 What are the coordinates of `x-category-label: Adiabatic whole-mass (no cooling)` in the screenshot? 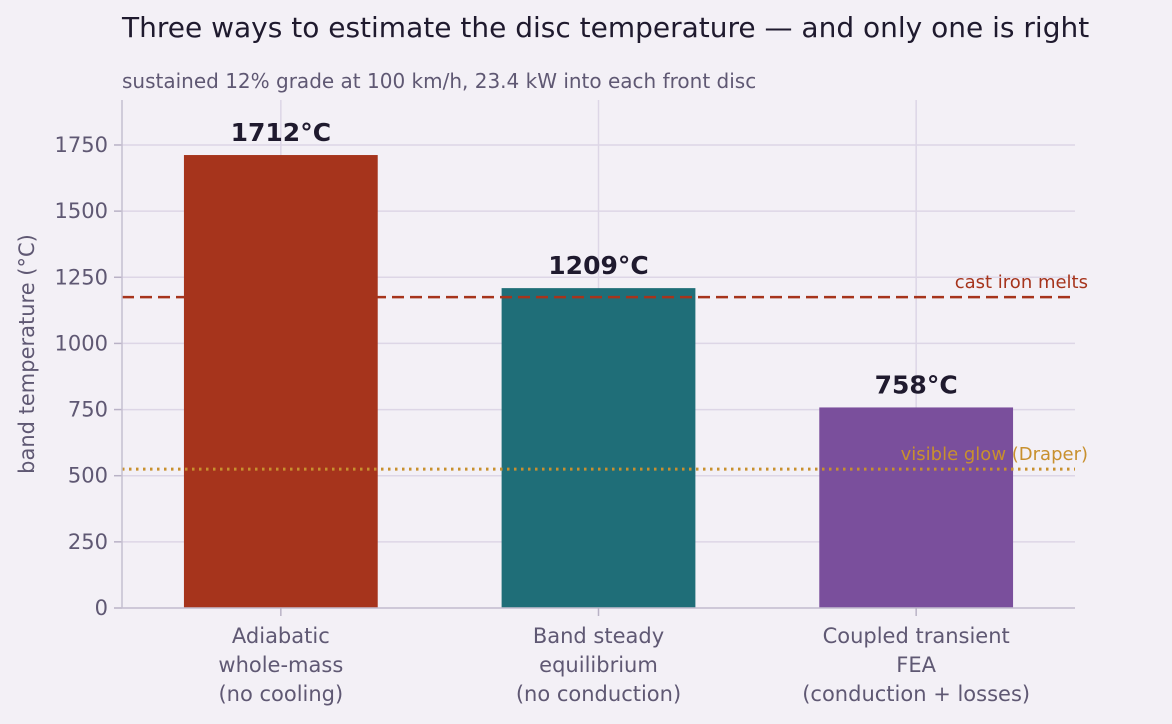 It's located at (280, 665).